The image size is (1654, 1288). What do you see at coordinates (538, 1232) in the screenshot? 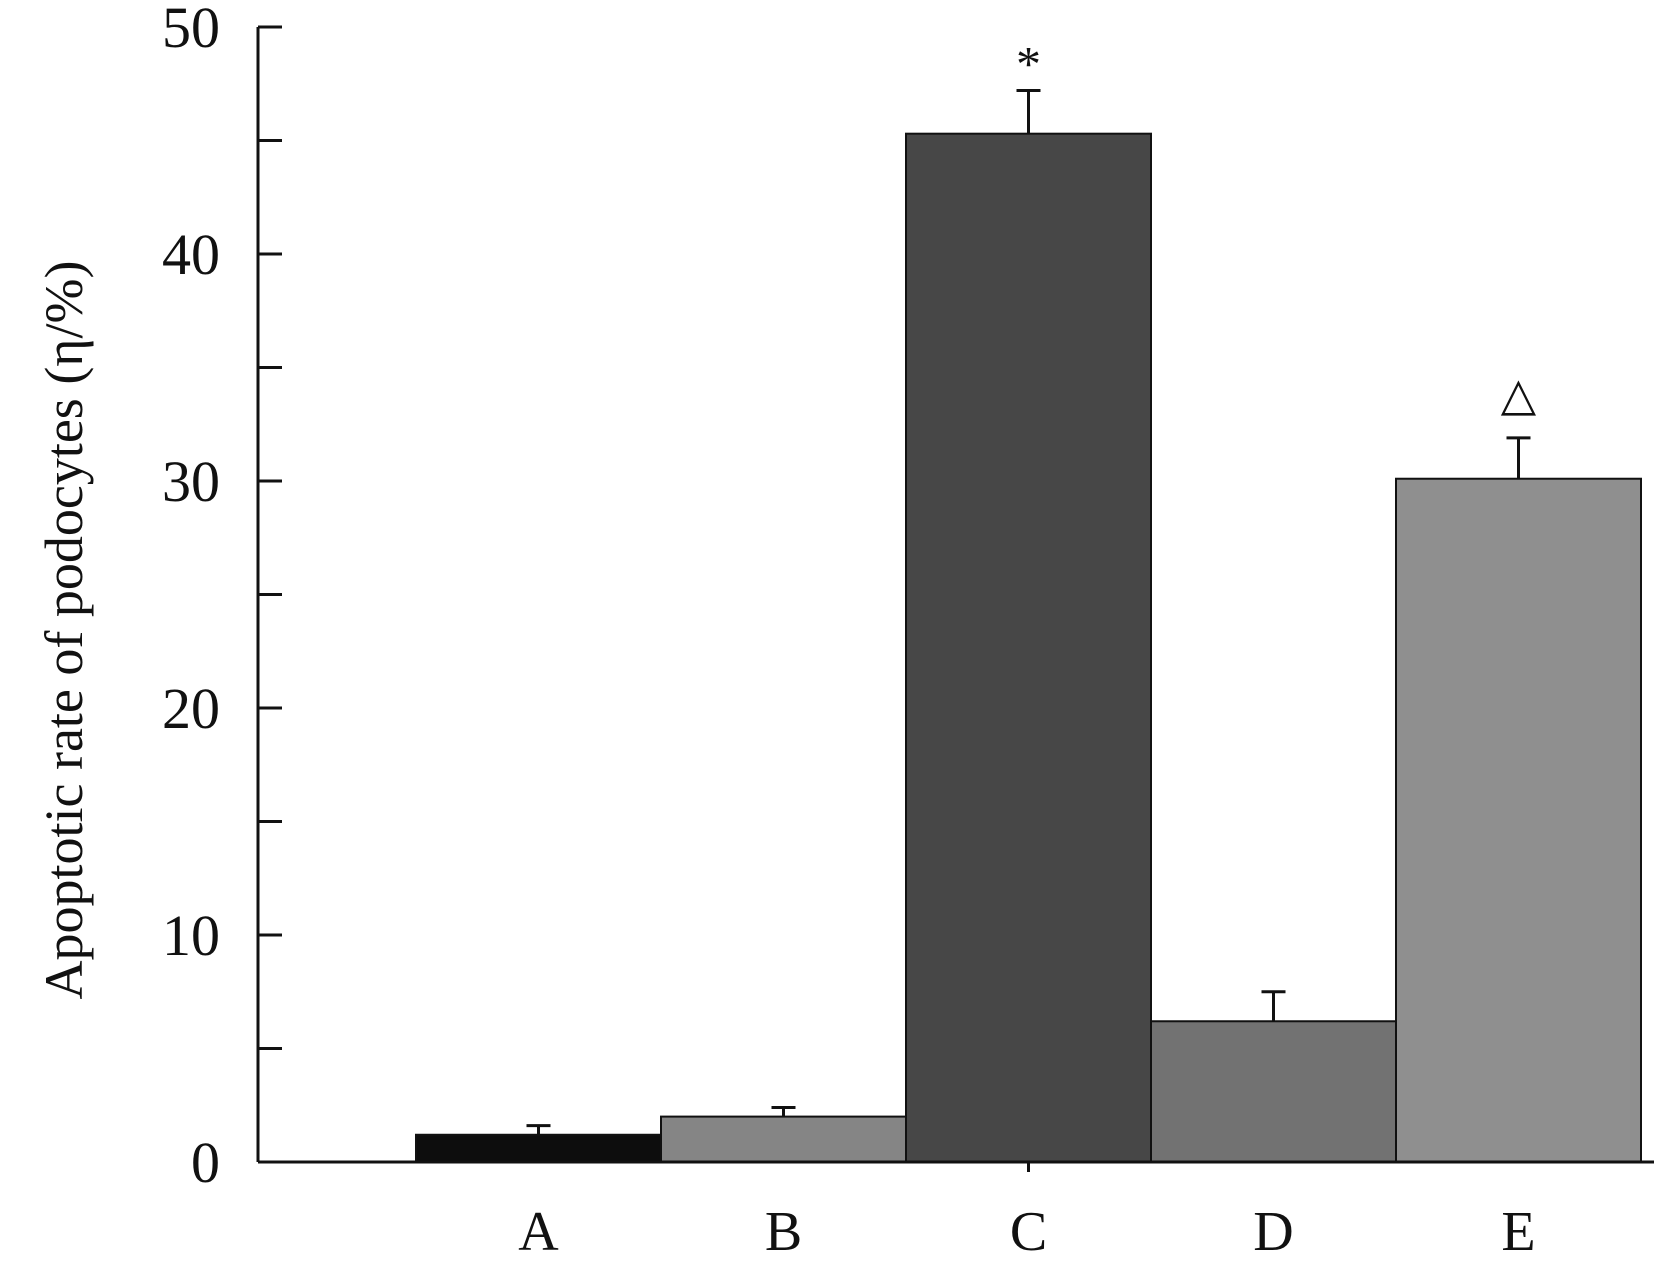
I see `x-tick-label-A: A` at bounding box center [538, 1232].